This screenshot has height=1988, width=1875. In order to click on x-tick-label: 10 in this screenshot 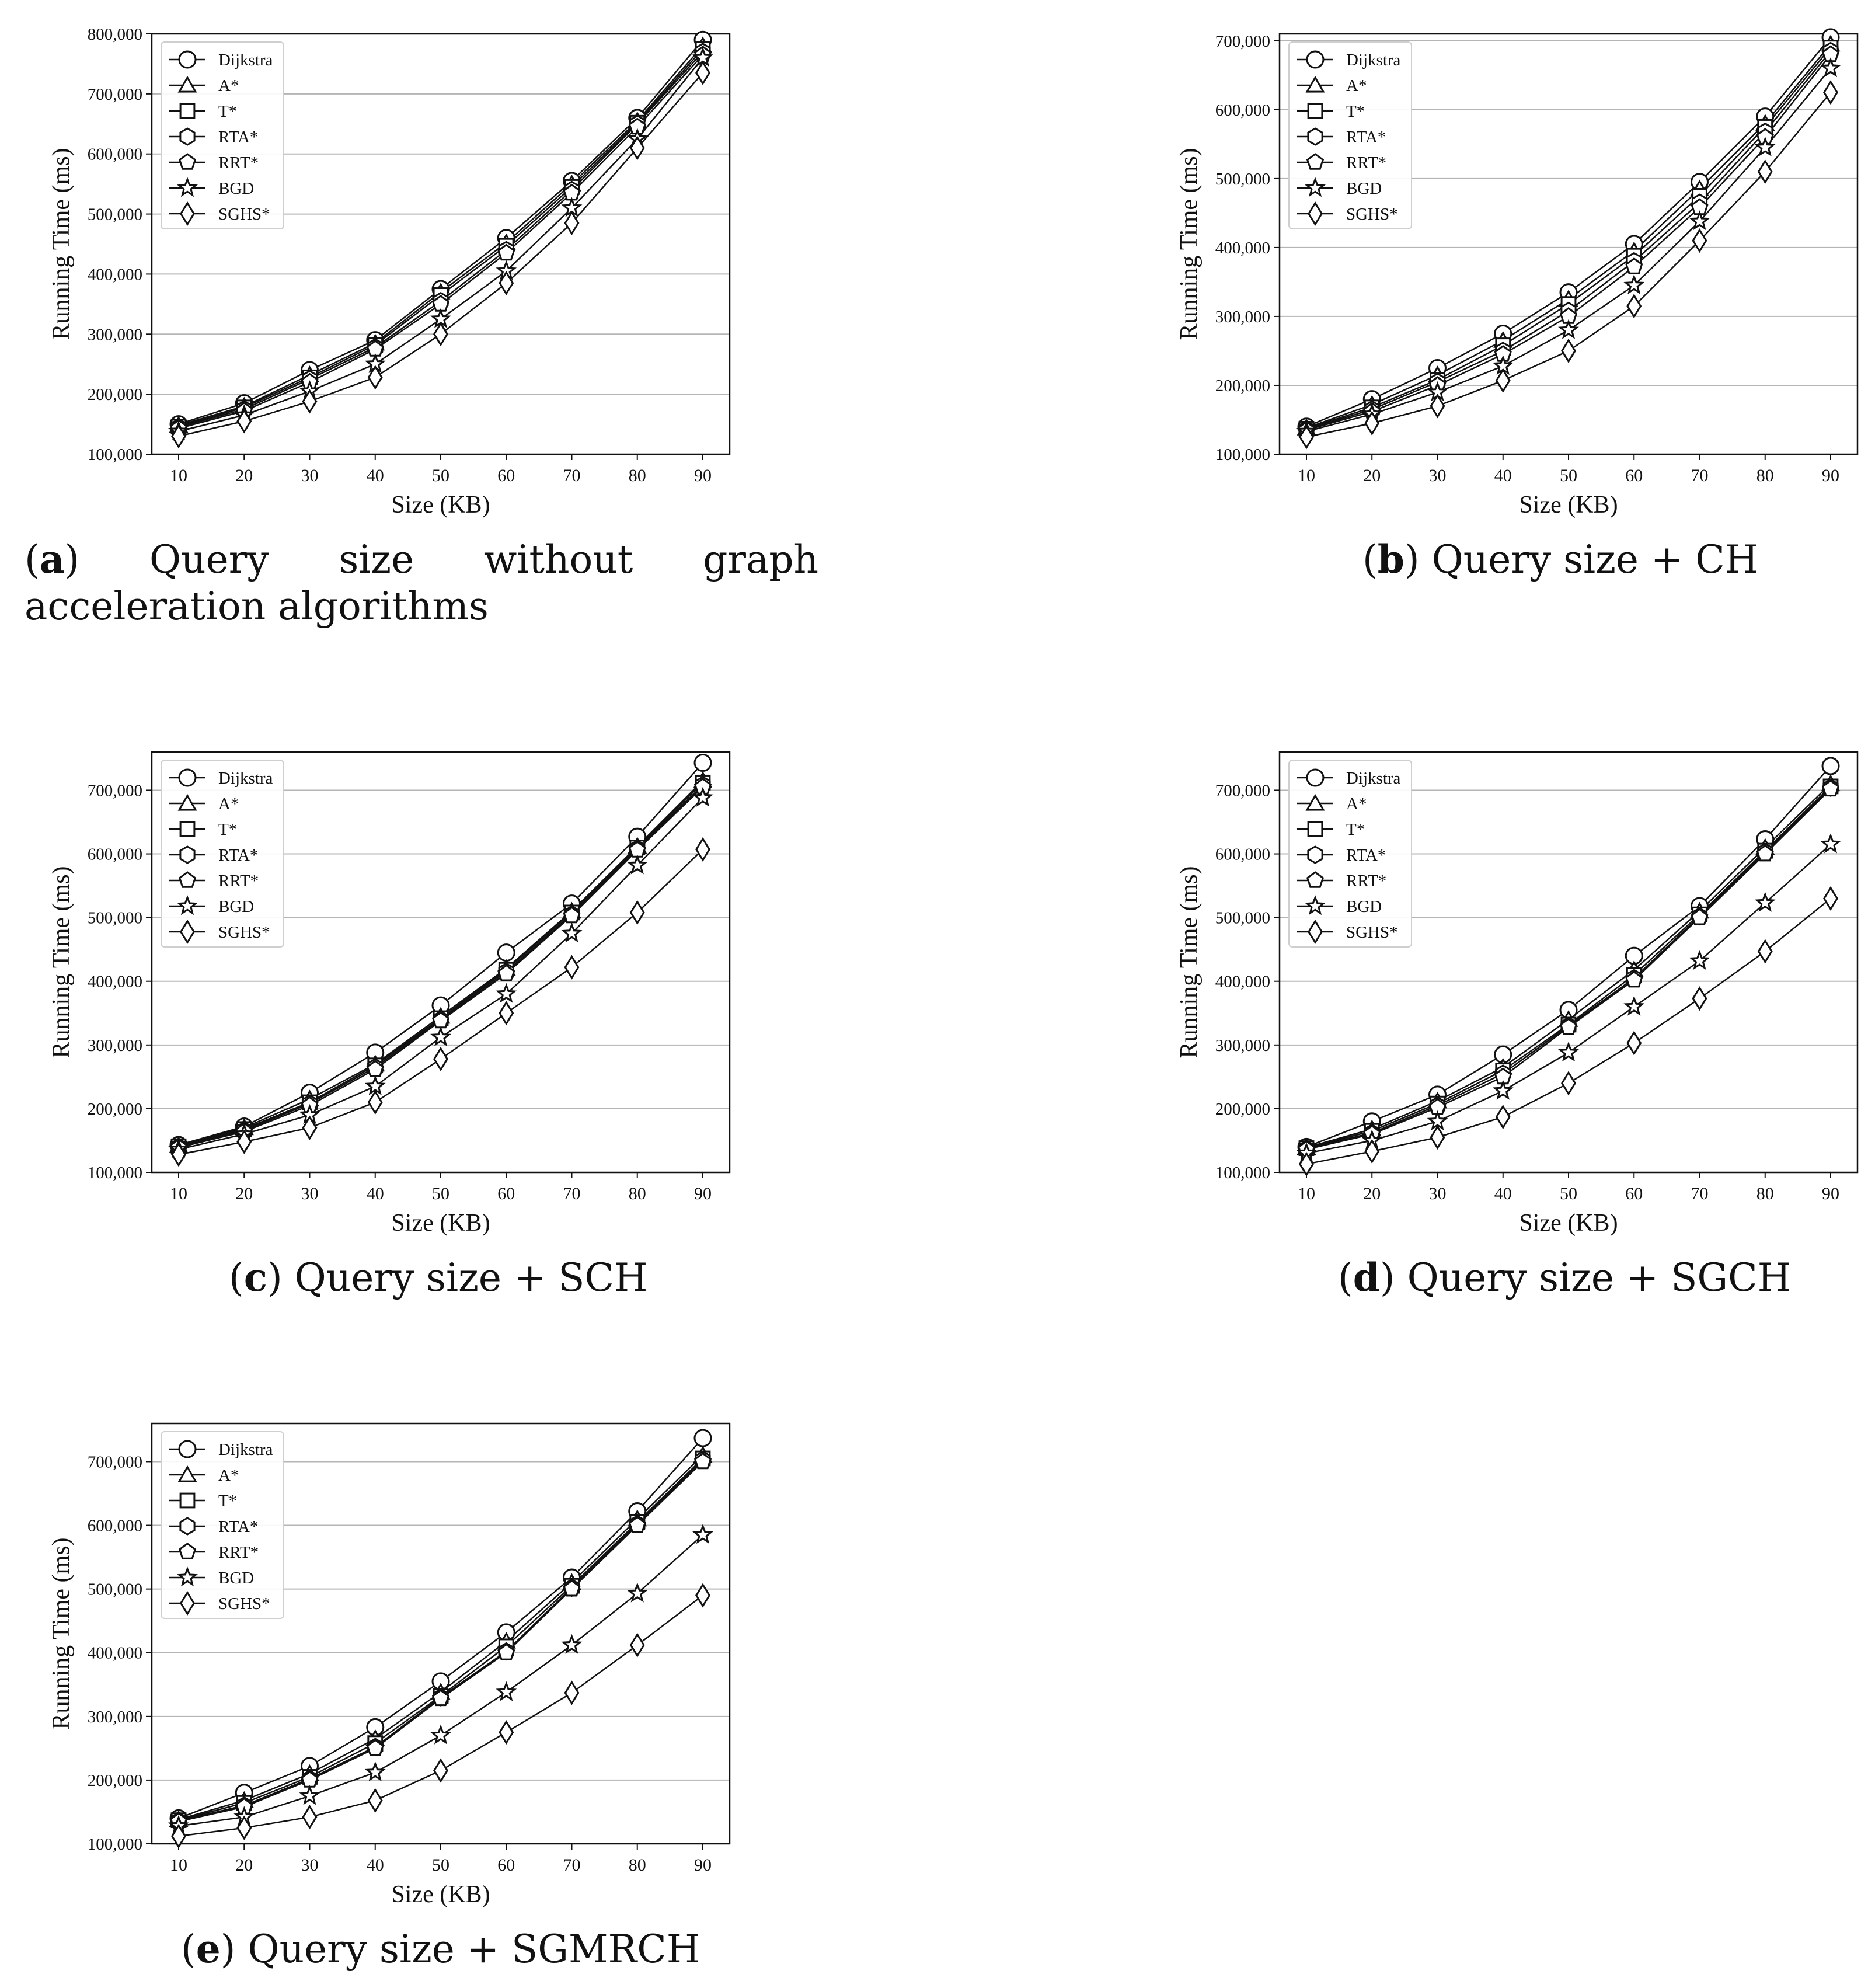, I will do `click(178, 1865)`.